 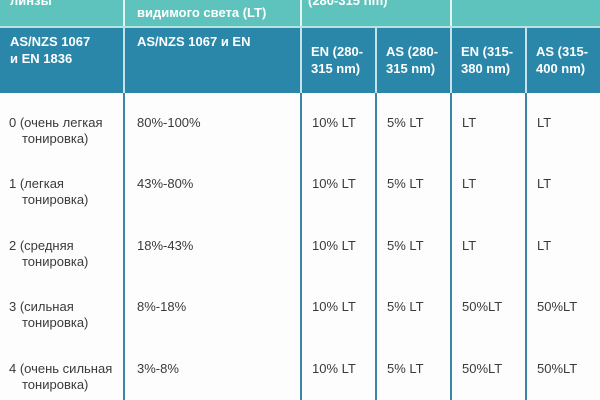 I want to click on vlt-cell: 8%-18%, so click(x=211, y=308).